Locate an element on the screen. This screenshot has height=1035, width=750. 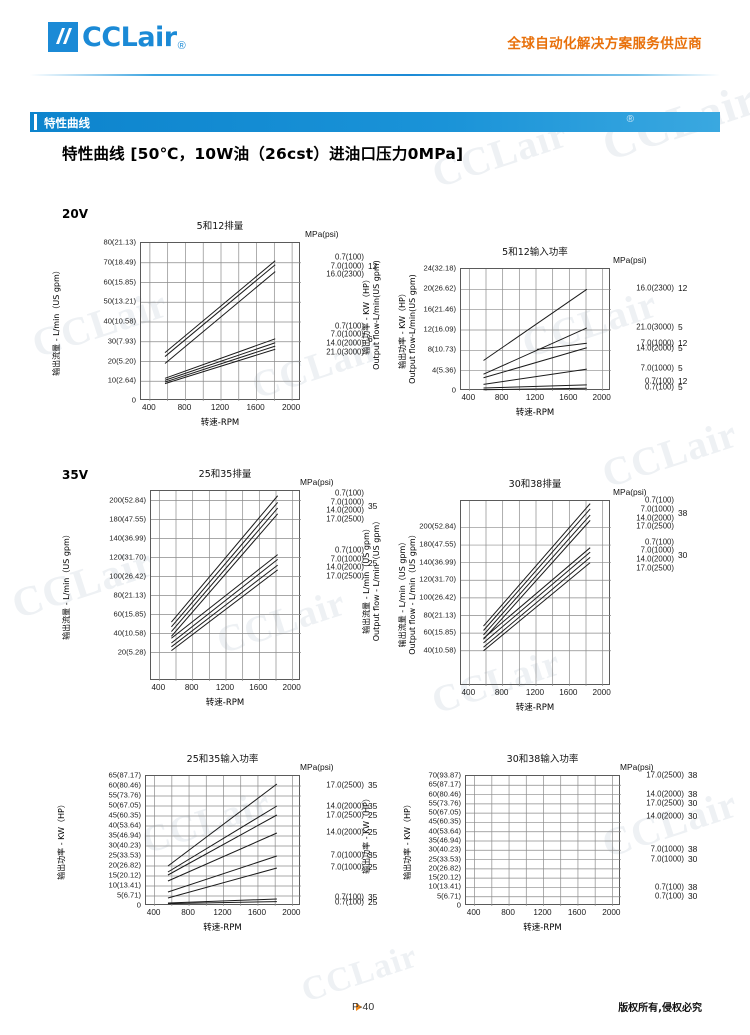
section-bar-label: 特性曲线 is located at coordinates (67, 123).